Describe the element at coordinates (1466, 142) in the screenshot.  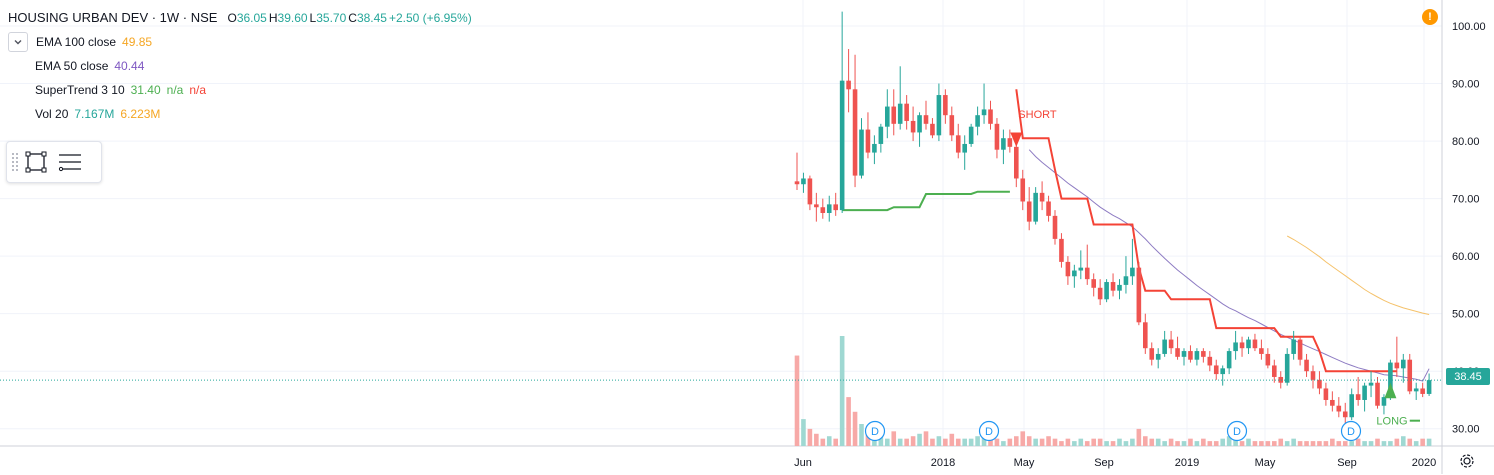
I see `y-tick-label: 80.00` at that location.